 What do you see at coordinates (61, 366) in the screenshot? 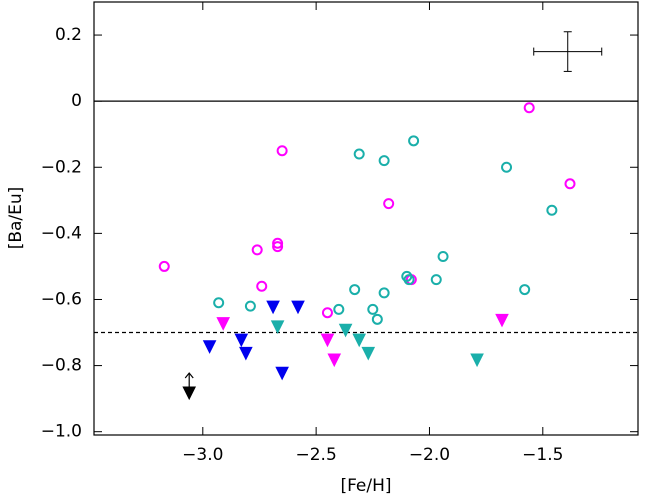
I see `y-tick-label: −0.8` at bounding box center [61, 366].